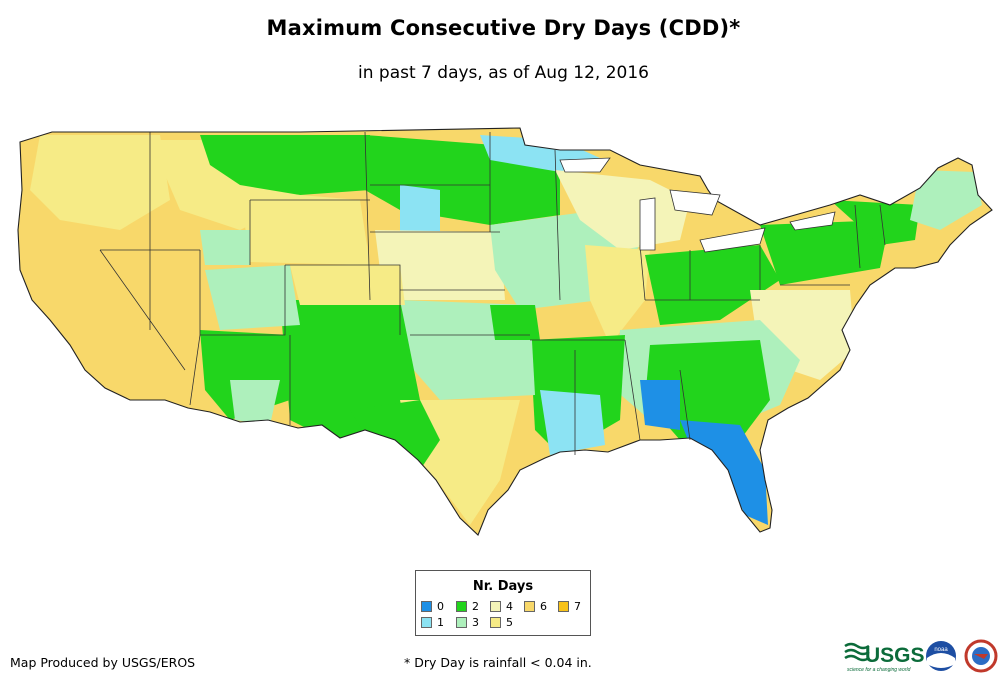  I want to click on legend-item-5: 5, so click(501, 623).